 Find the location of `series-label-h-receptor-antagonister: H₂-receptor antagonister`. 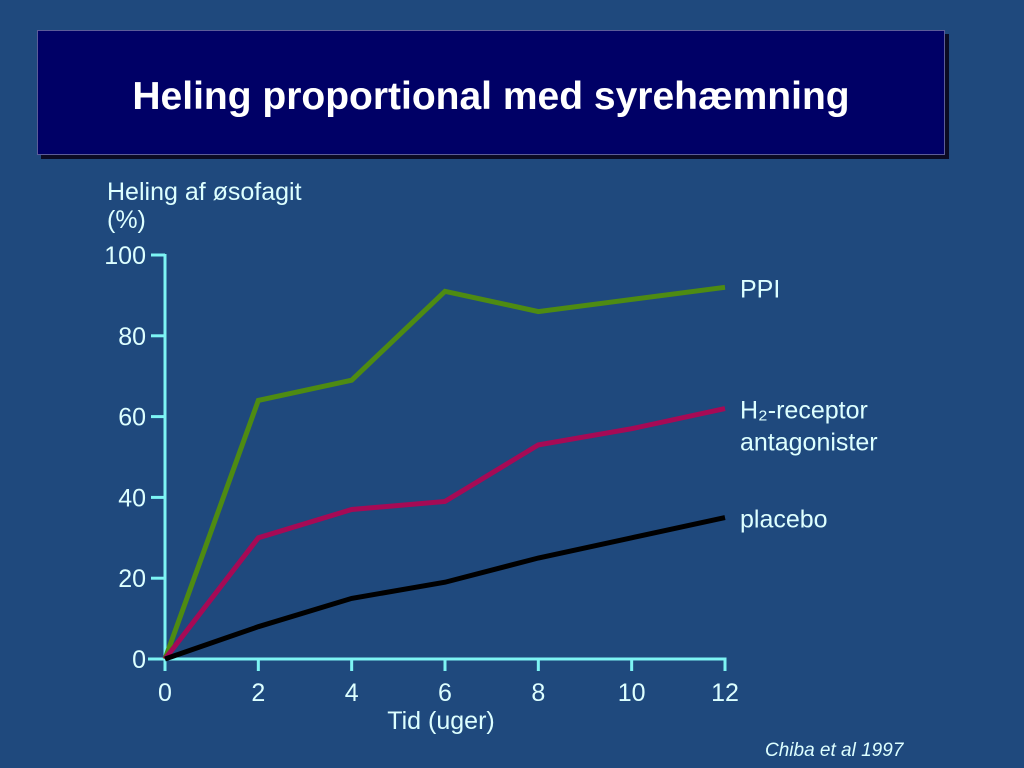

series-label-h-receptor-antagonister: H₂-receptor antagonister is located at coordinates (809, 427).